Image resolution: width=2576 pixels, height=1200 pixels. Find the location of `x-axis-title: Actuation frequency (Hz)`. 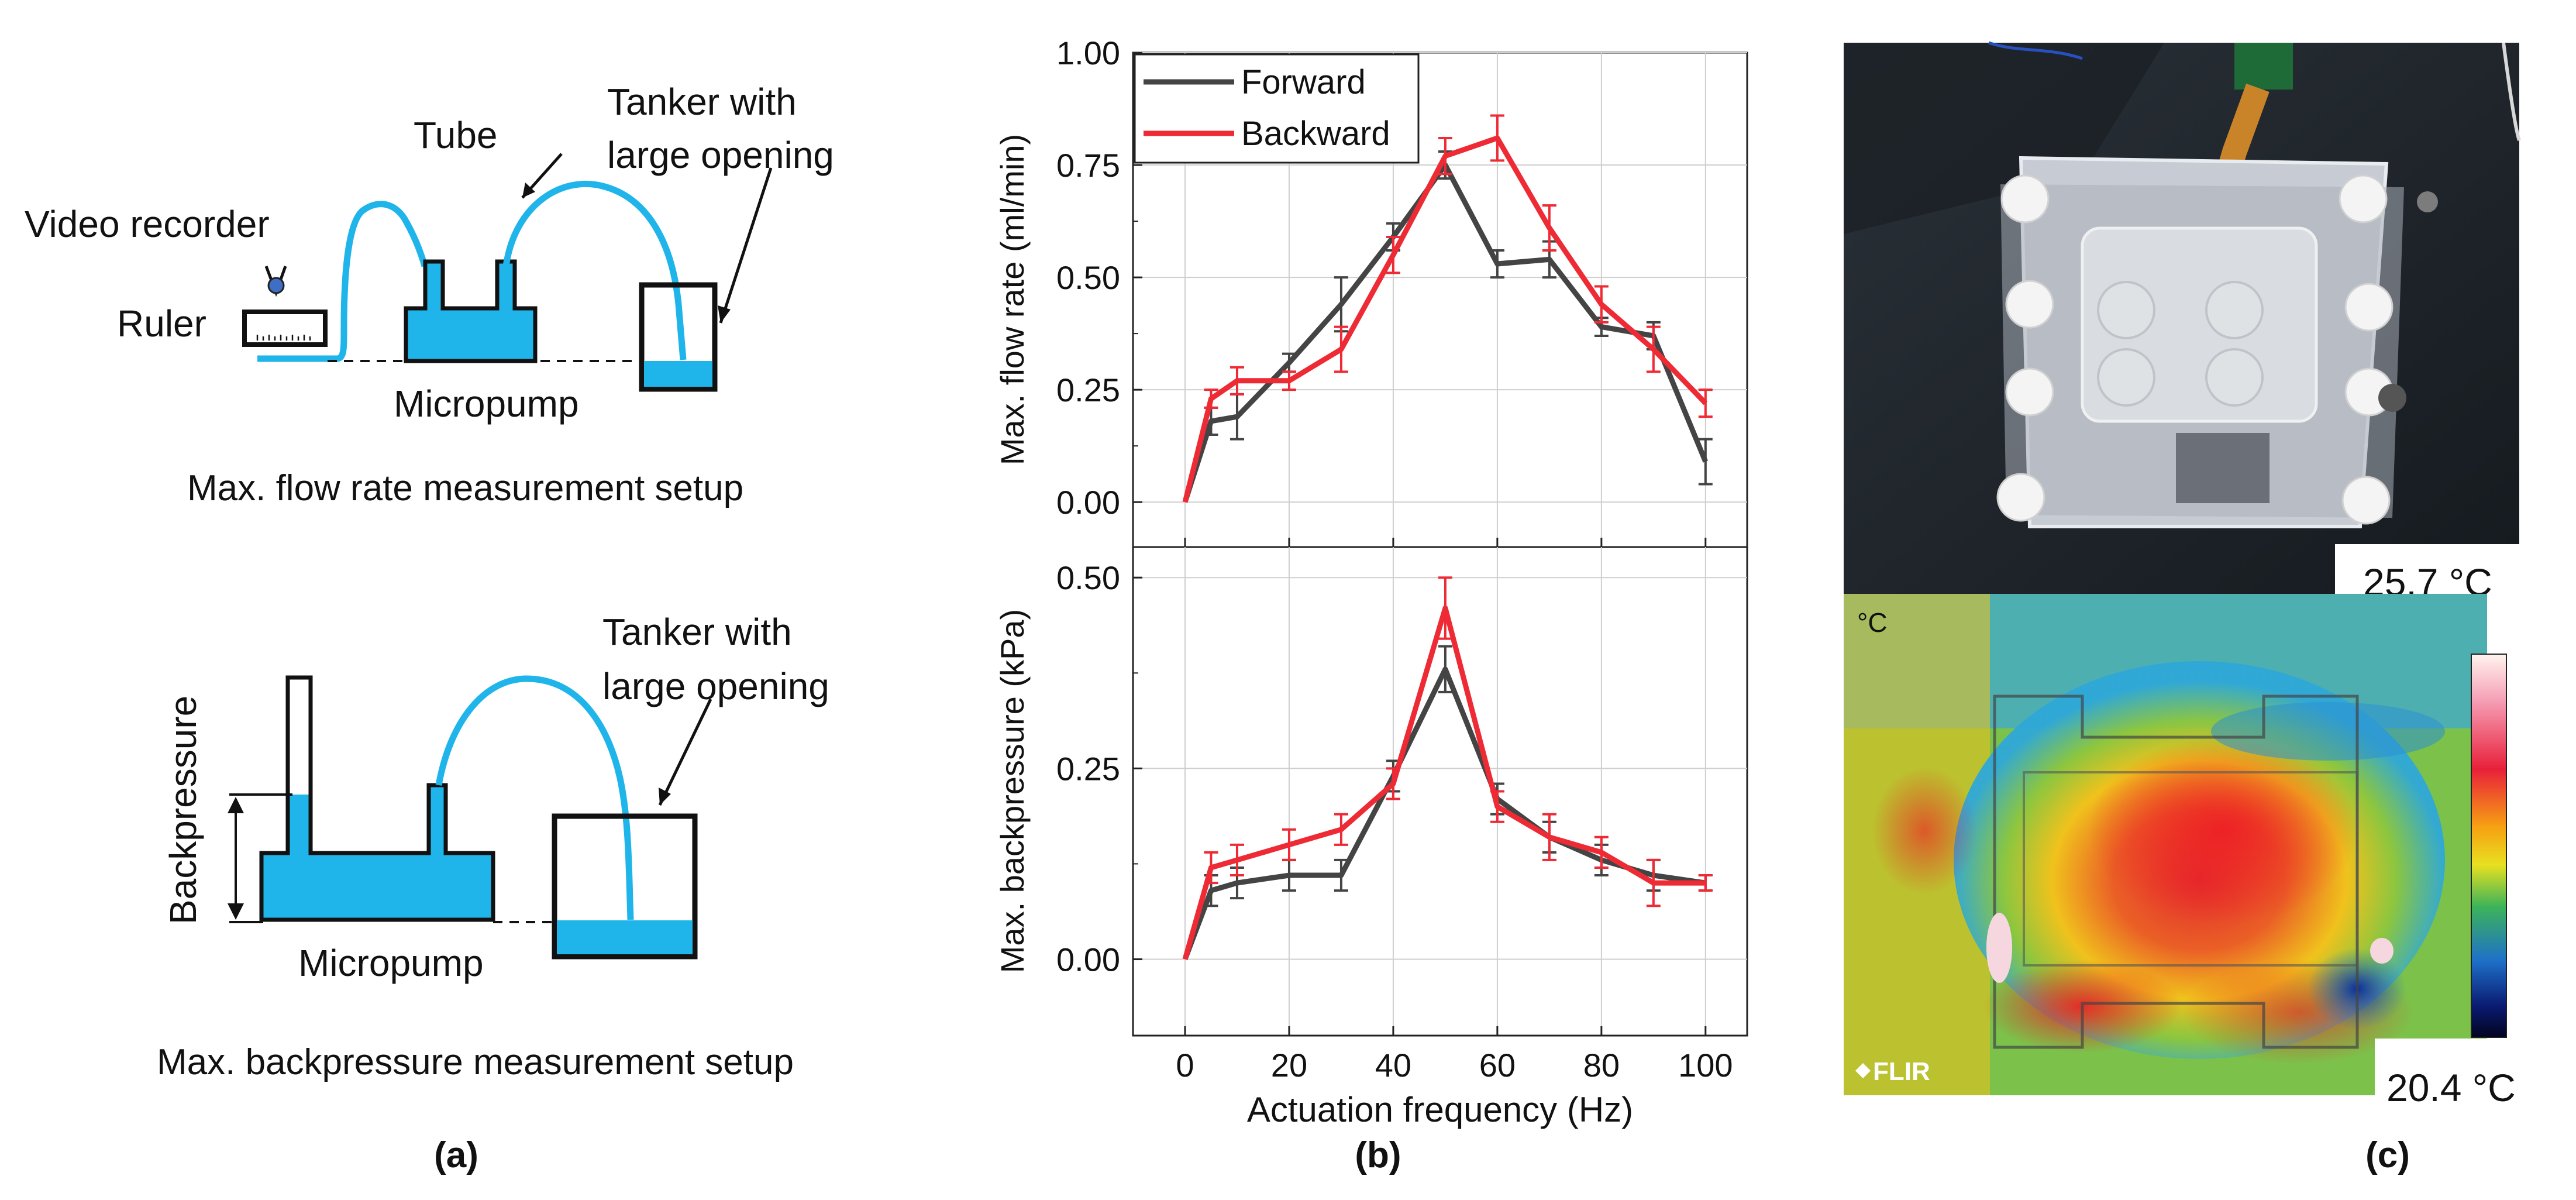

x-axis-title: Actuation frequency (Hz) is located at coordinates (1440, 1109).